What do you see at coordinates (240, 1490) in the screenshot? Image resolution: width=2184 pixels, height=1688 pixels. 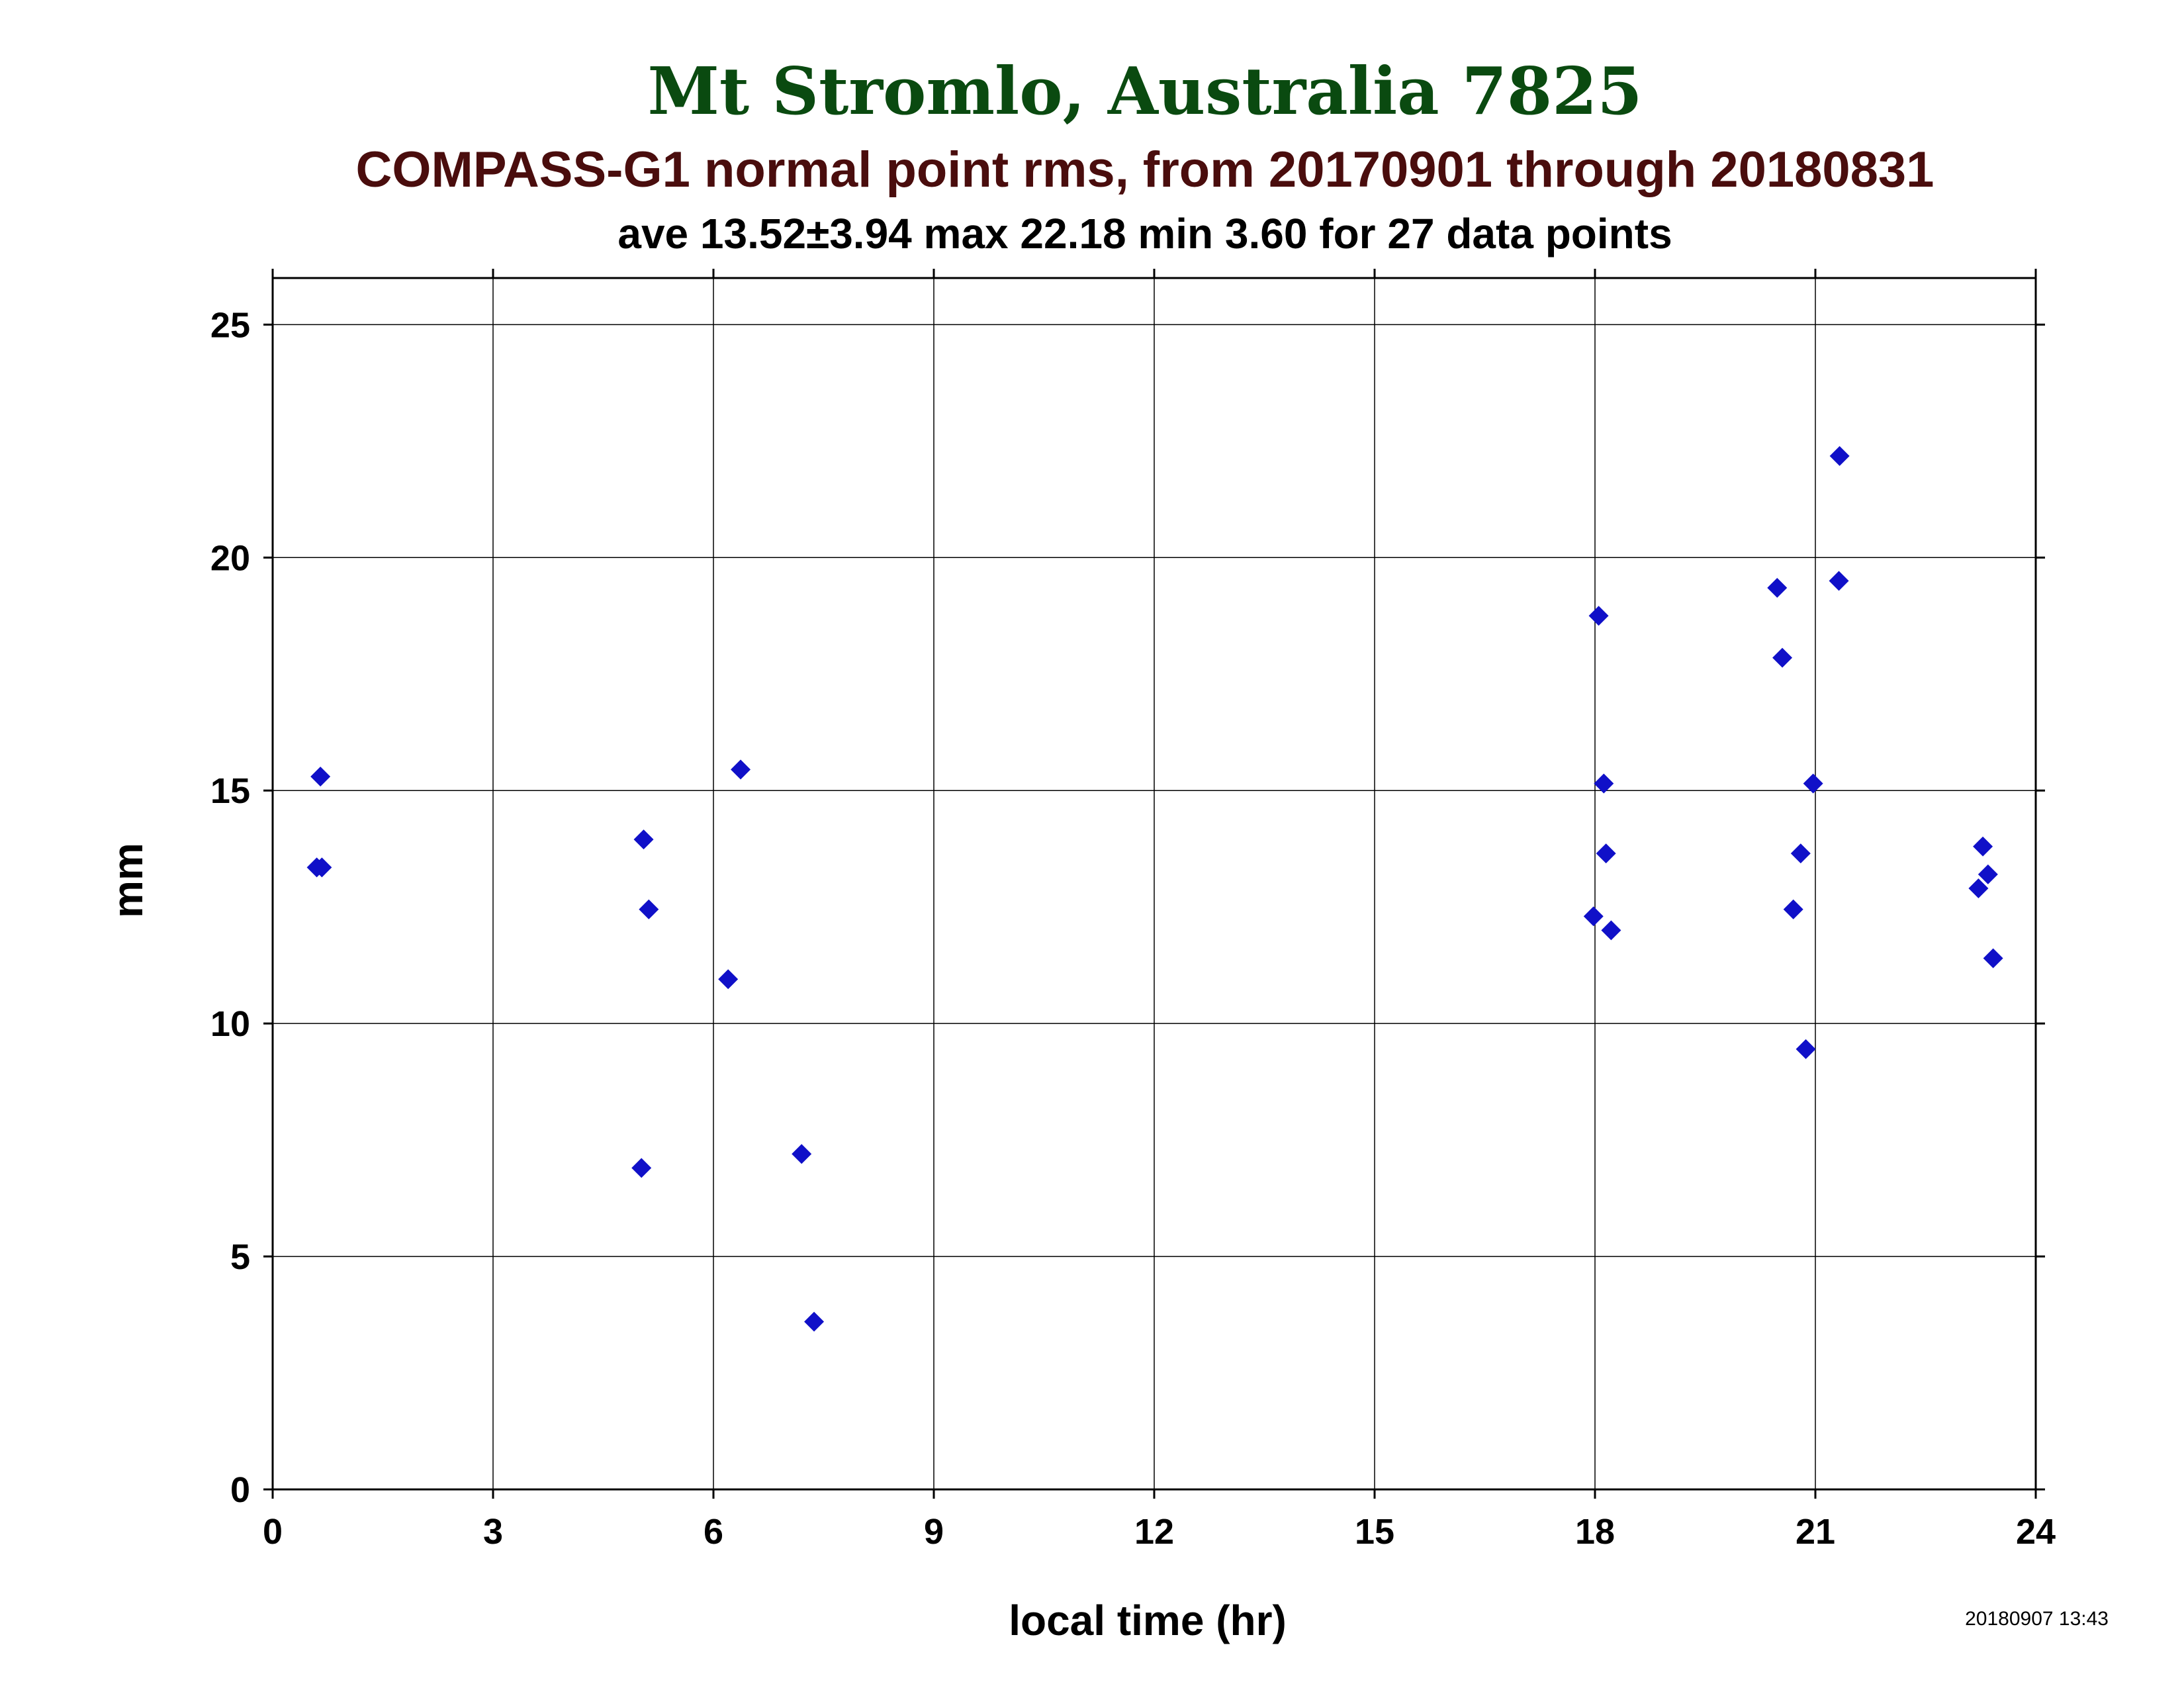 I see `y-tick-label: 0` at bounding box center [240, 1490].